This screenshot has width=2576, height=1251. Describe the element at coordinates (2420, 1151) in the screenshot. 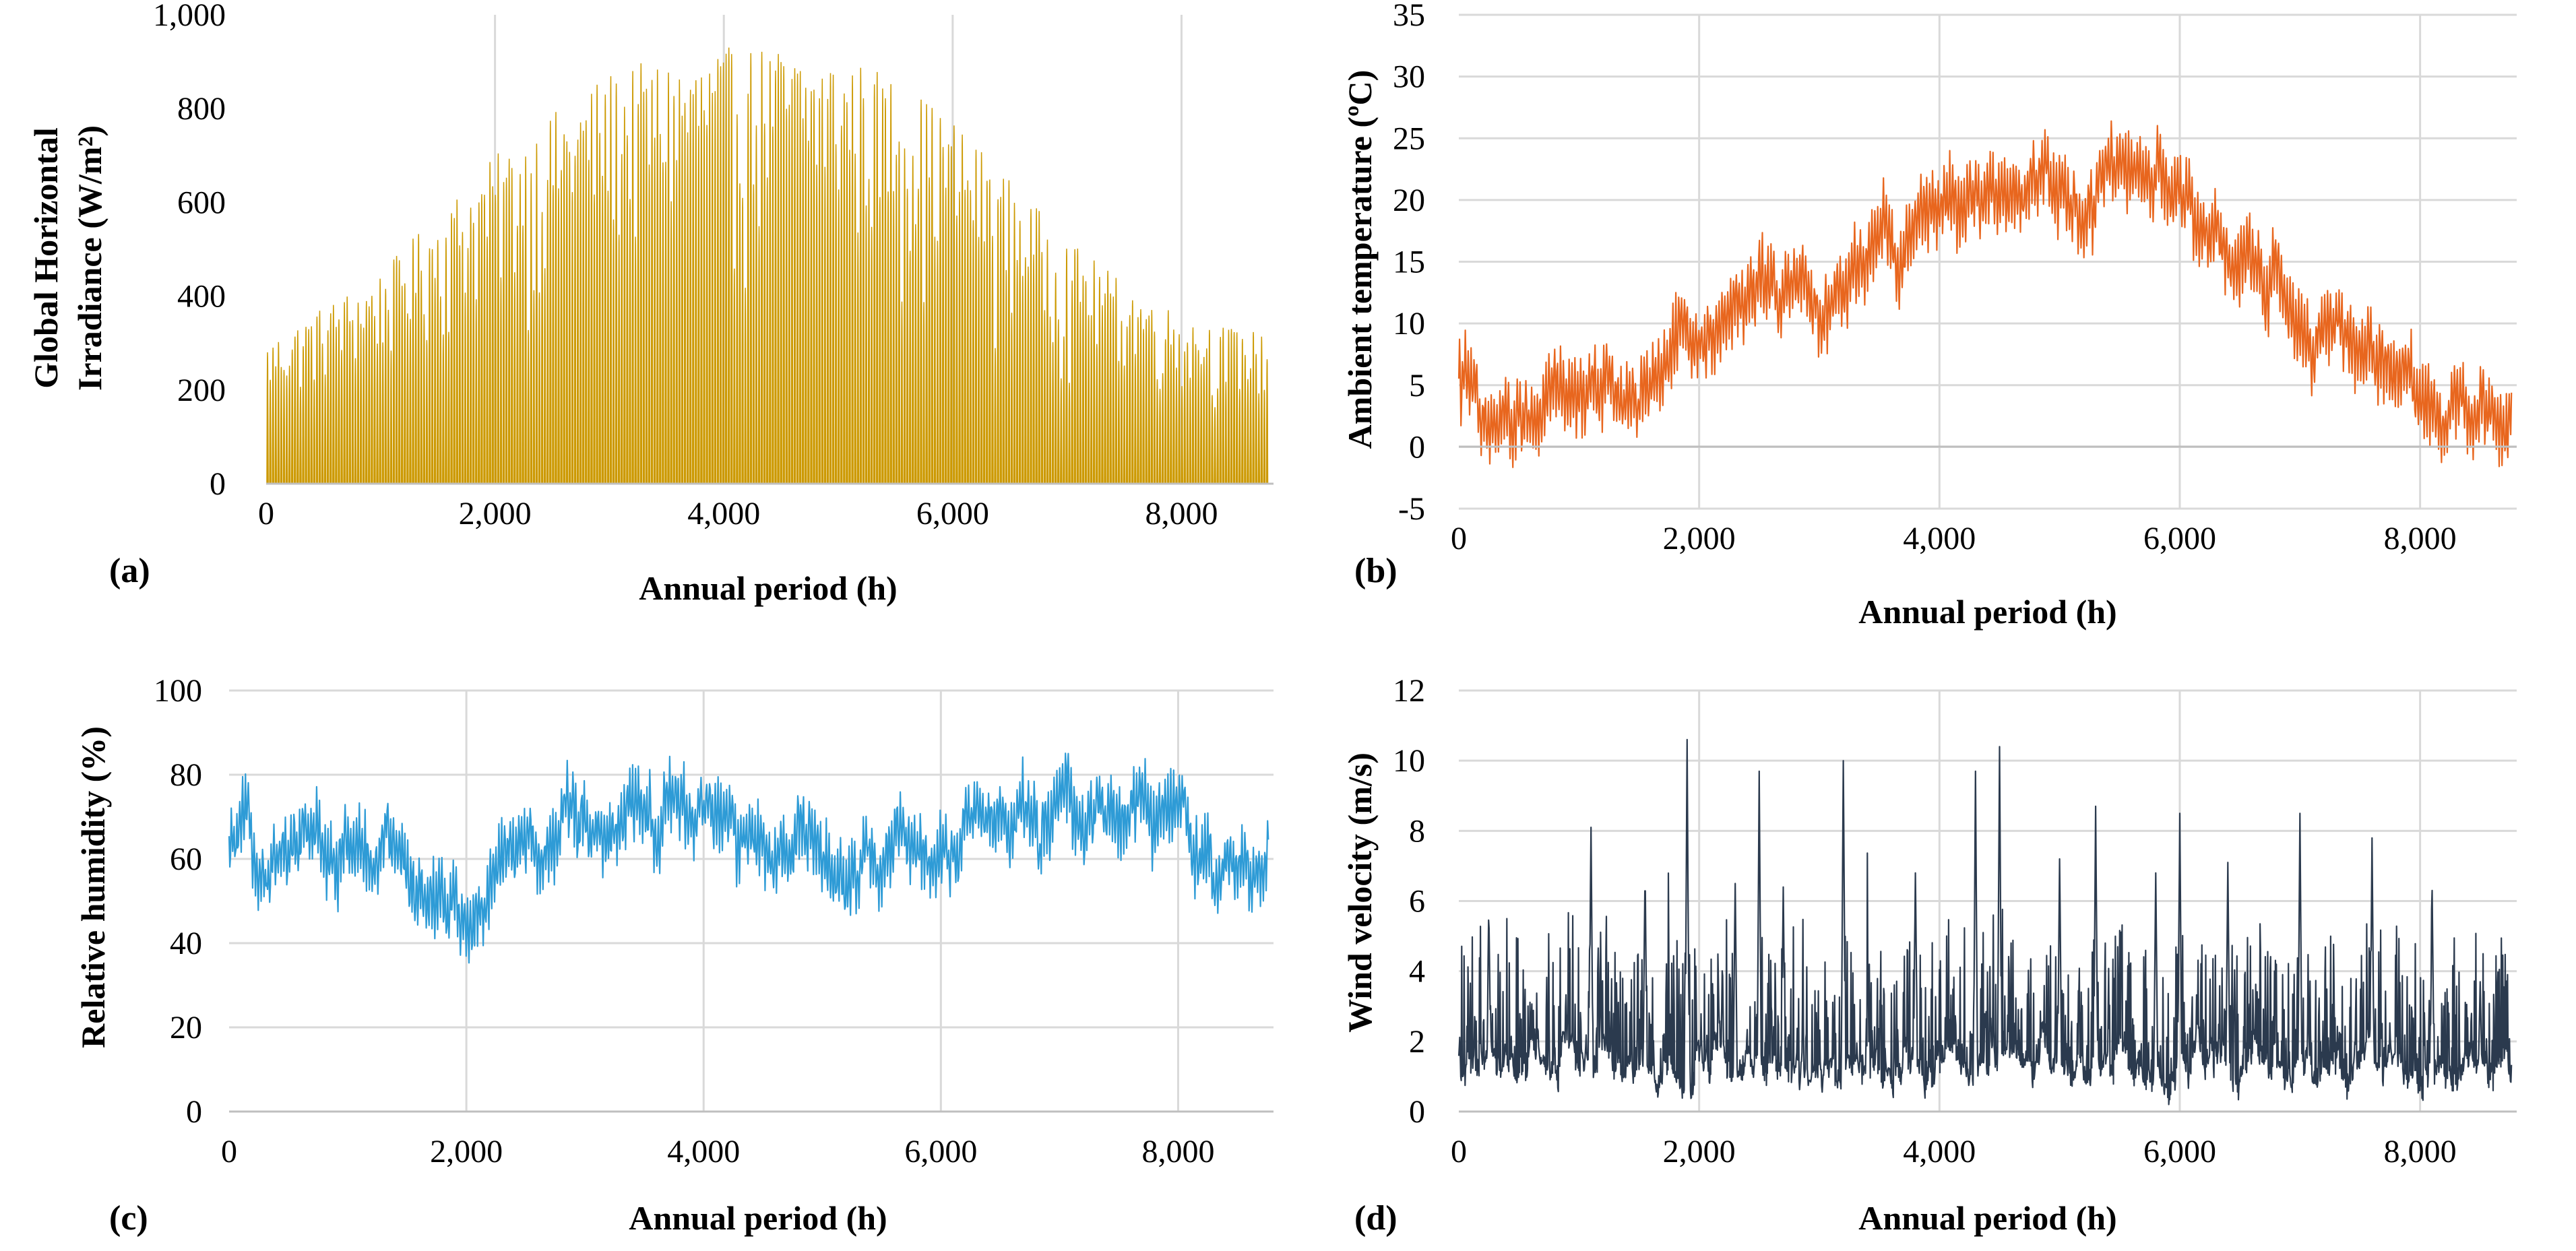

I see `panel-d-x-tick-label: 8,000` at that location.